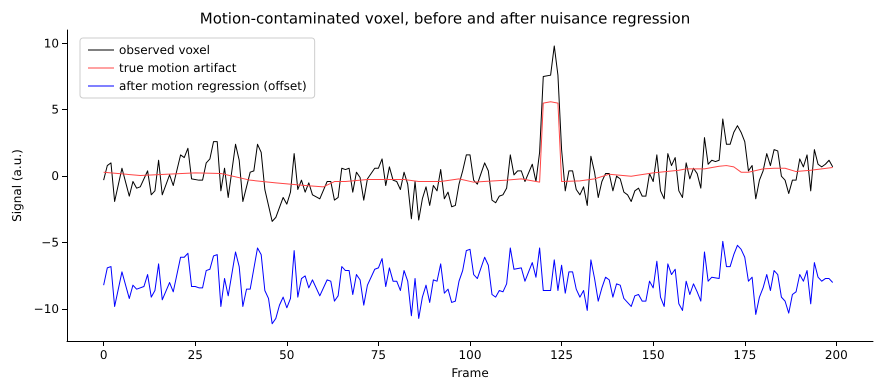 This screenshot has width=890, height=390. Describe the element at coordinates (195, 355) in the screenshot. I see `x-tick-label: 25` at that location.